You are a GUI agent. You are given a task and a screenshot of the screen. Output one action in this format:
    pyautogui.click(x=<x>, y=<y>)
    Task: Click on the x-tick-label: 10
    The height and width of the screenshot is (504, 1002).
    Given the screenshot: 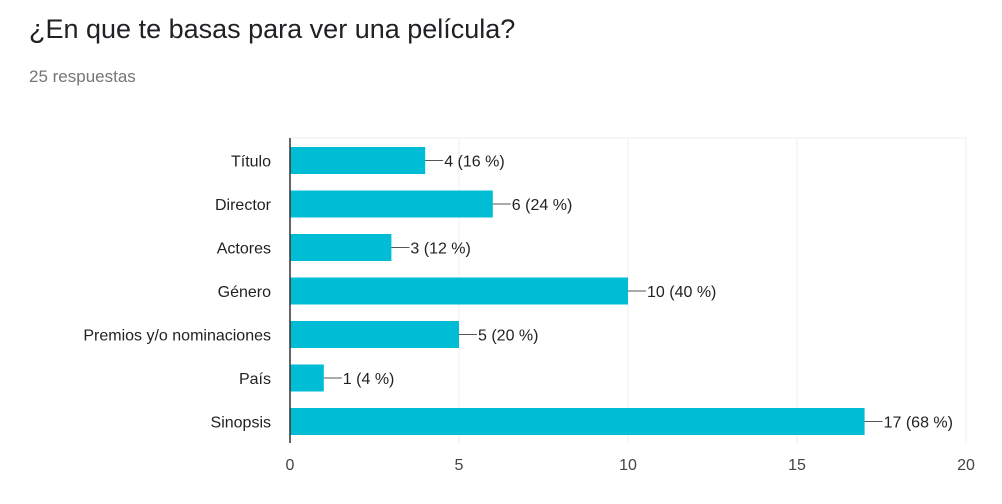 What is the action you would take?
    pyautogui.click(x=628, y=465)
    